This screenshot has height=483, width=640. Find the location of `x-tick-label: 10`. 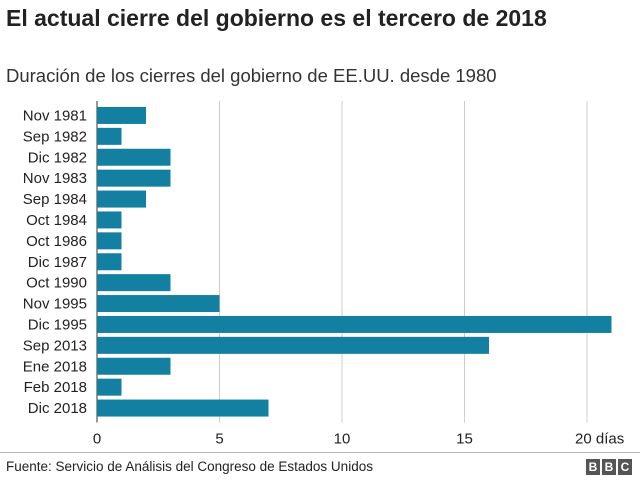

x-tick-label: 10 is located at coordinates (342, 439).